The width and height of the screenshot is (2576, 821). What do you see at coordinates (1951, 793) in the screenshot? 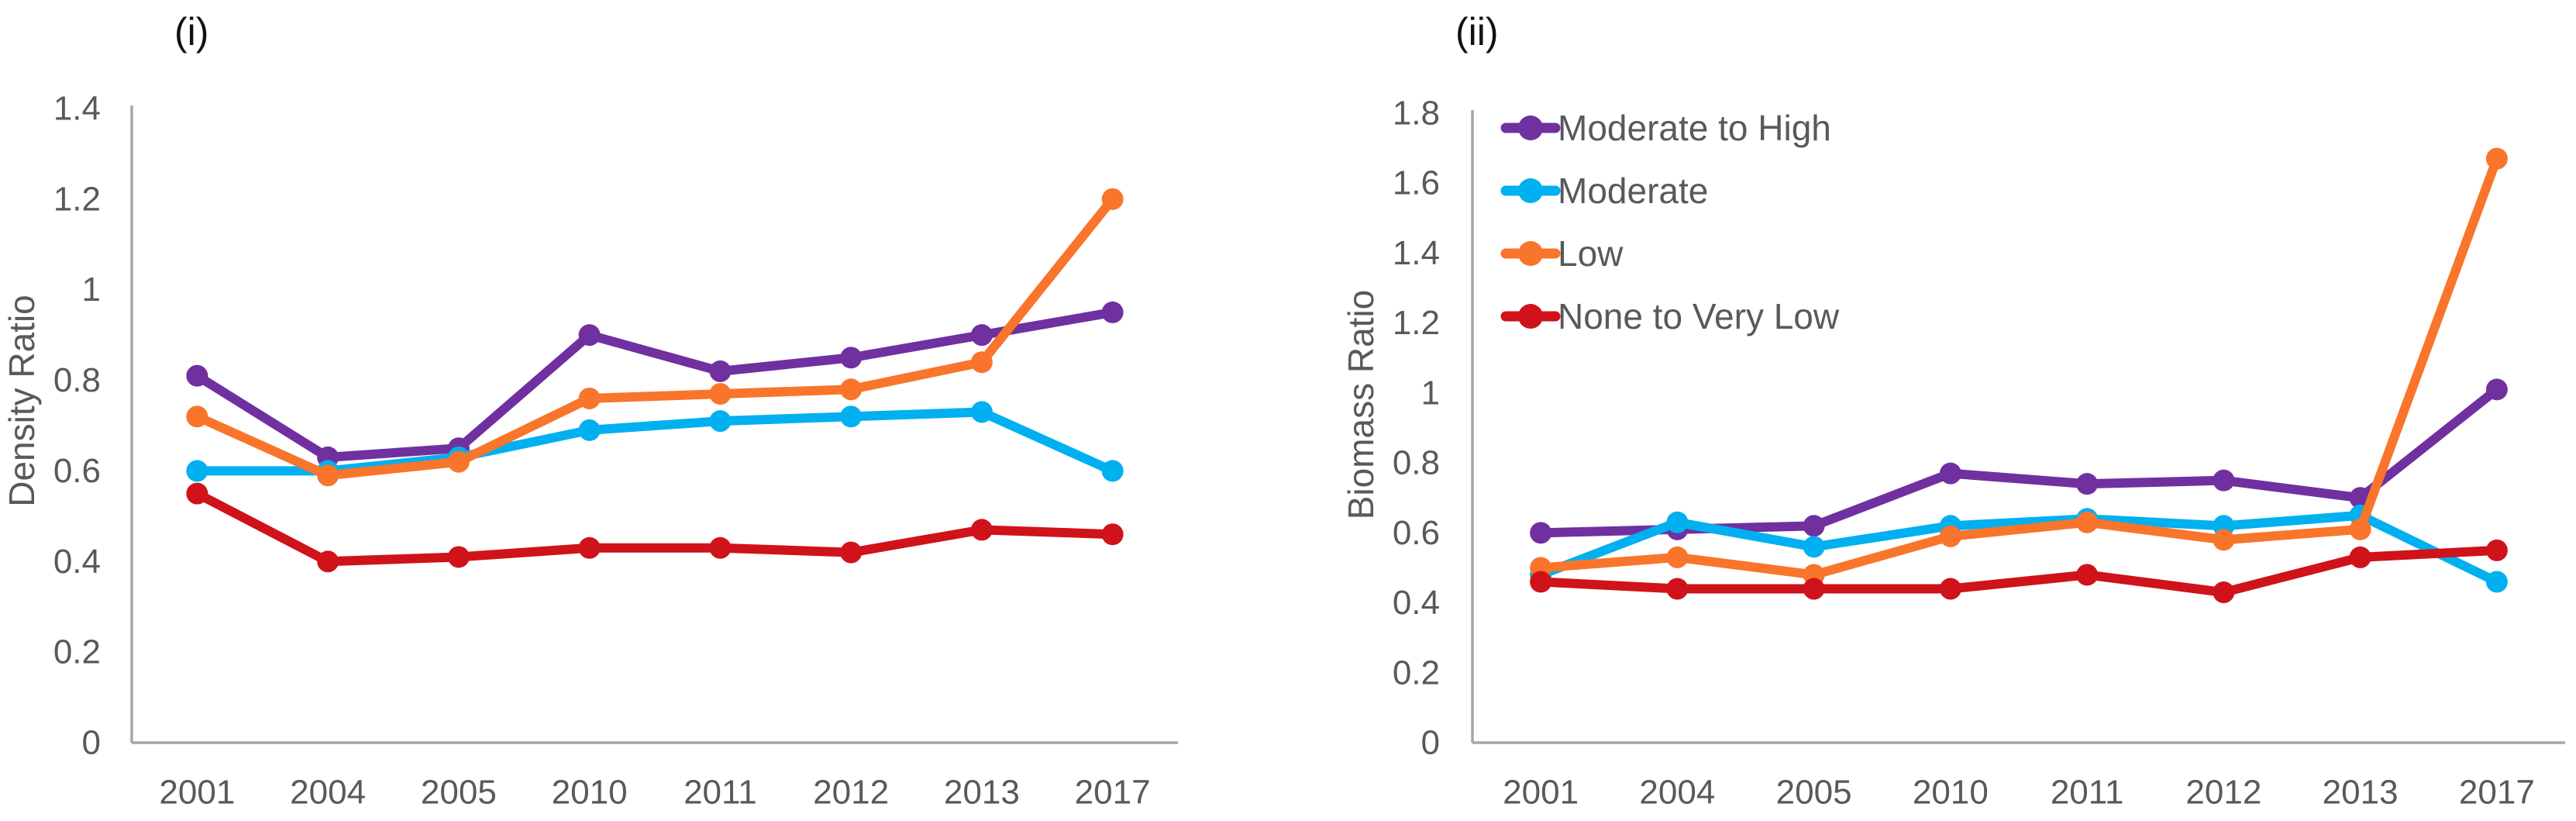
I see `x-tick-label-2010-panel-2: 2010` at bounding box center [1951, 793].